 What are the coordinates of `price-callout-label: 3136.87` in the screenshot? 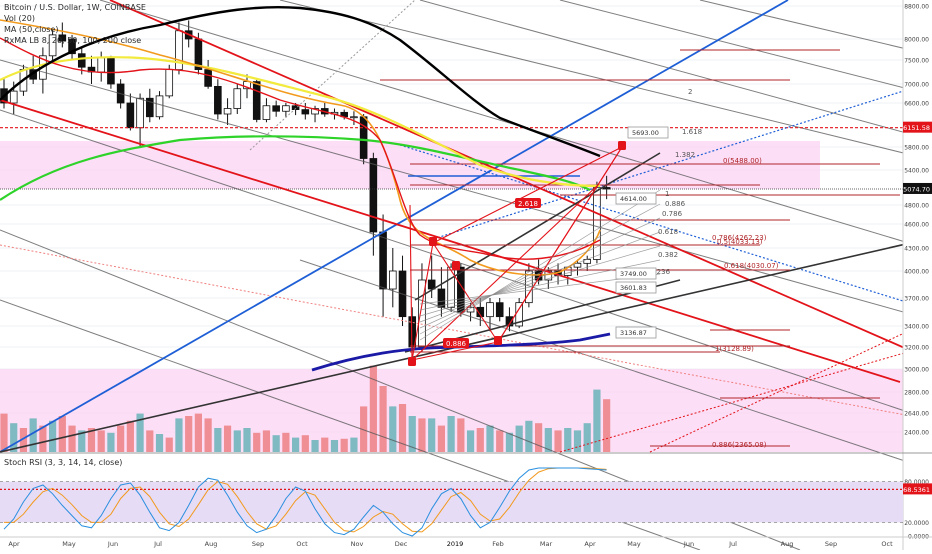 It's located at (633, 333).